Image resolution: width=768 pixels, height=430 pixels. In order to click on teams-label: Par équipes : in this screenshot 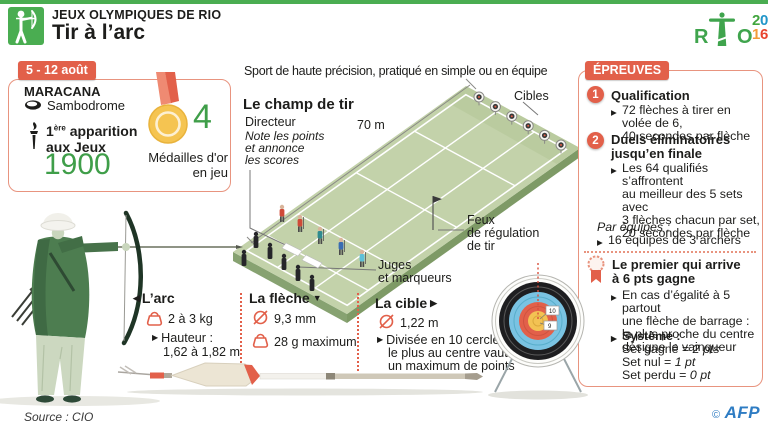, I will do `click(634, 227)`.